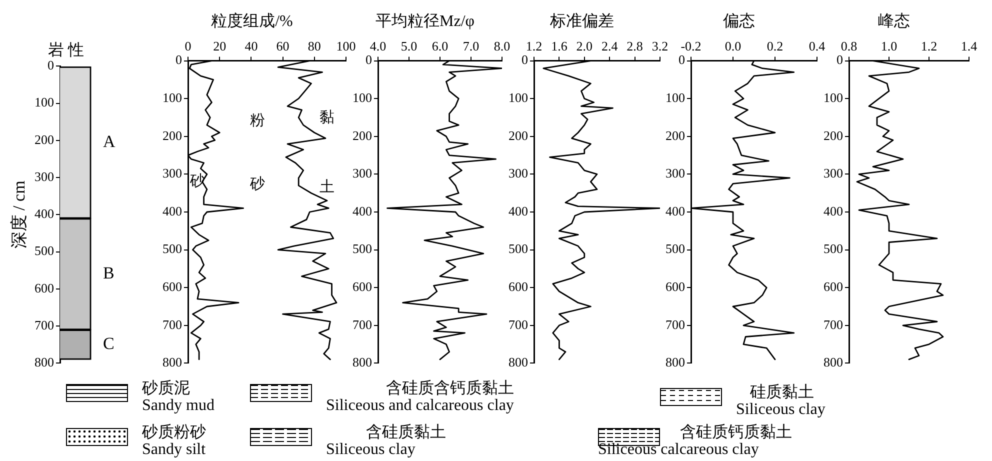 This screenshot has width=992, height=461. What do you see at coordinates (584, 46) in the screenshot?
I see `x-tick-label: 2.0` at bounding box center [584, 46].